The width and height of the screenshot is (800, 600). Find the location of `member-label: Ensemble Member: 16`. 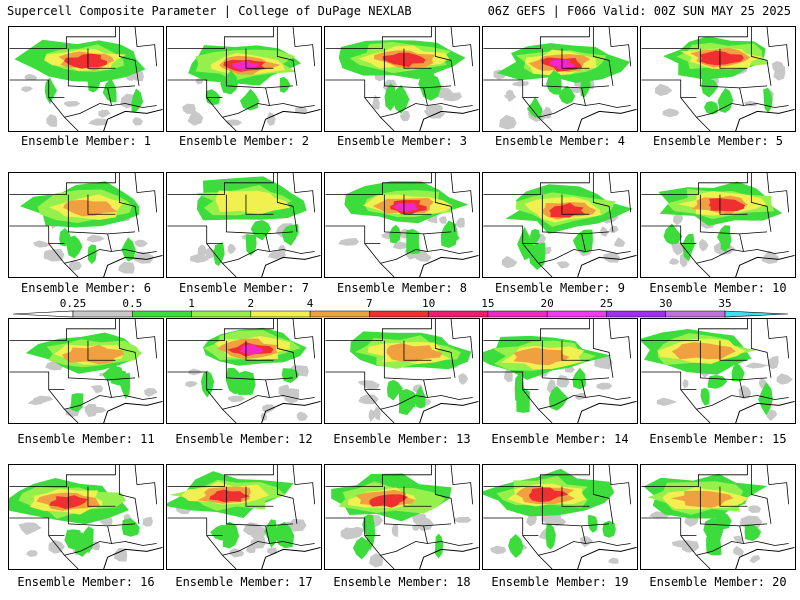

member-label: Ensemble Member: 16 is located at coordinates (86, 582).